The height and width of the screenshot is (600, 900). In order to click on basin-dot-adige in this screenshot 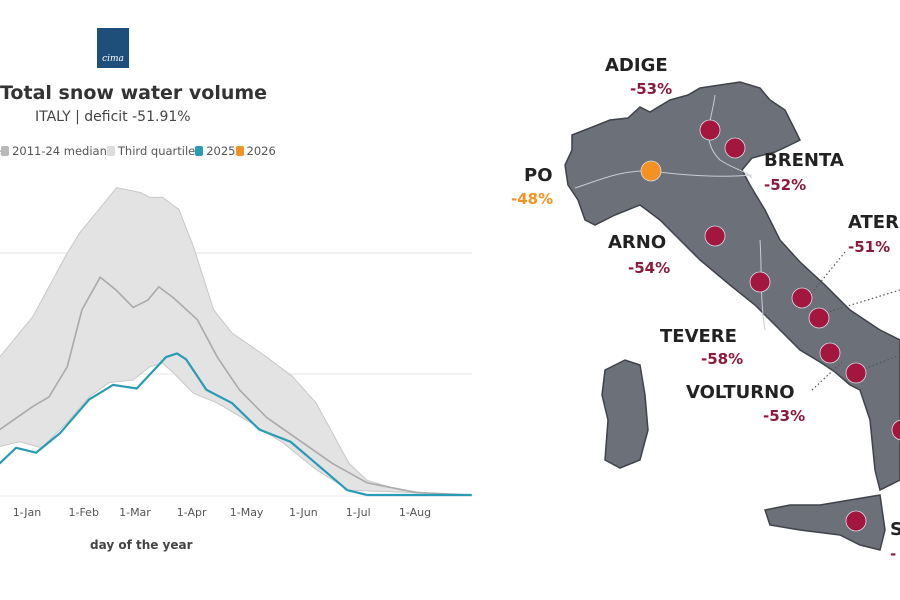, I will do `click(710, 130)`.